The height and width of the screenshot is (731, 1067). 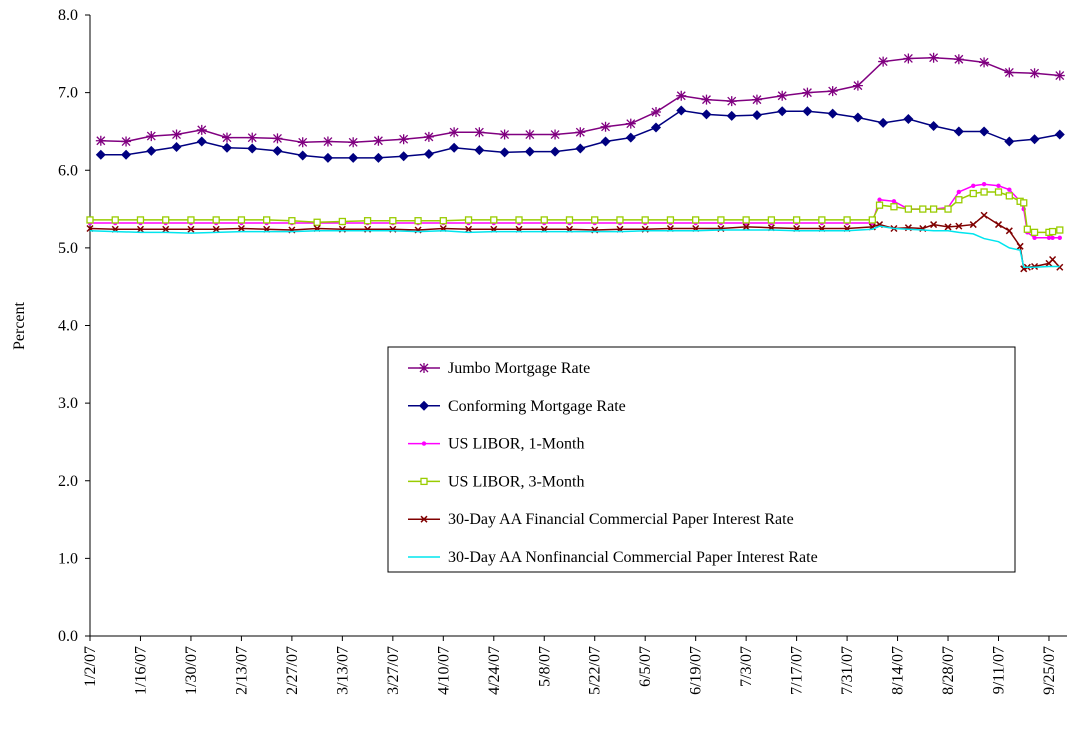 I want to click on y-tick-label: 2.0, so click(x=68, y=481).